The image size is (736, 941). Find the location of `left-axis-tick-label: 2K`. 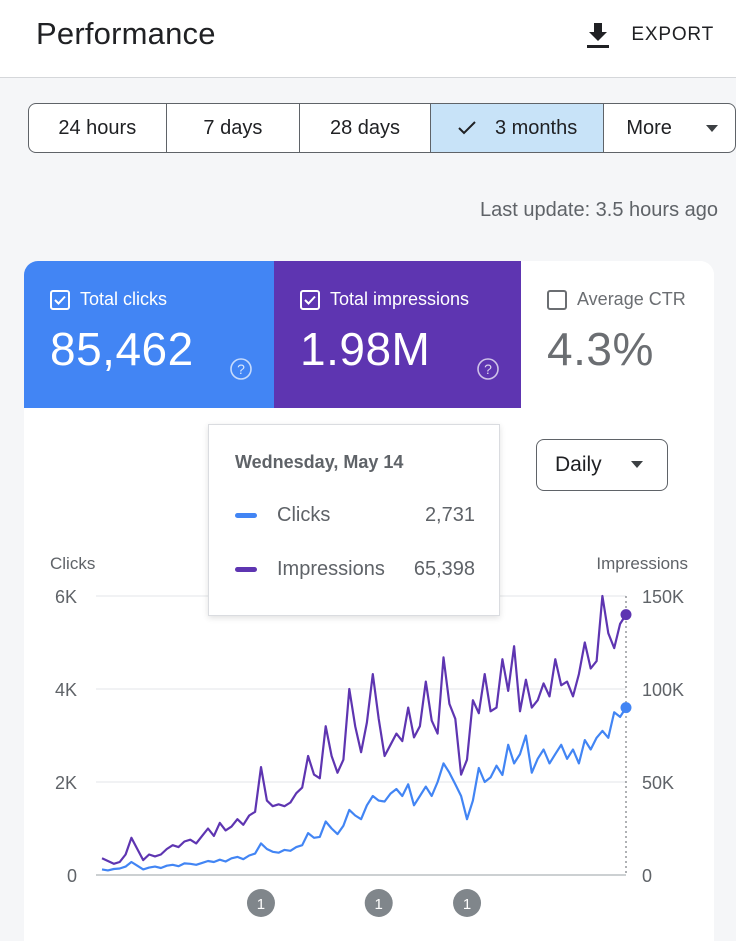

left-axis-tick-label: 2K is located at coordinates (66, 783).